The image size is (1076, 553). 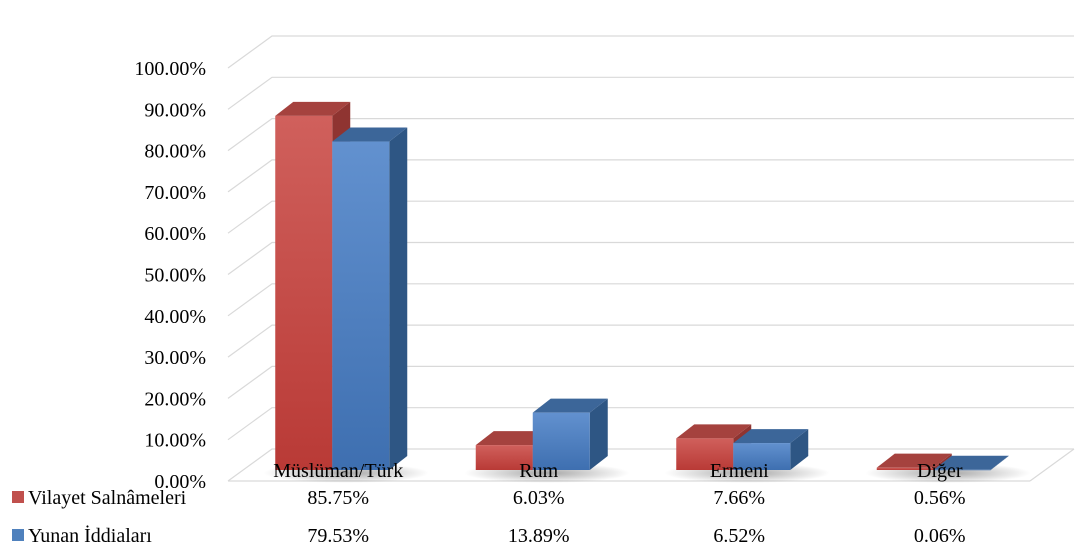 I want to click on data-label: 0.56%, so click(x=940, y=498).